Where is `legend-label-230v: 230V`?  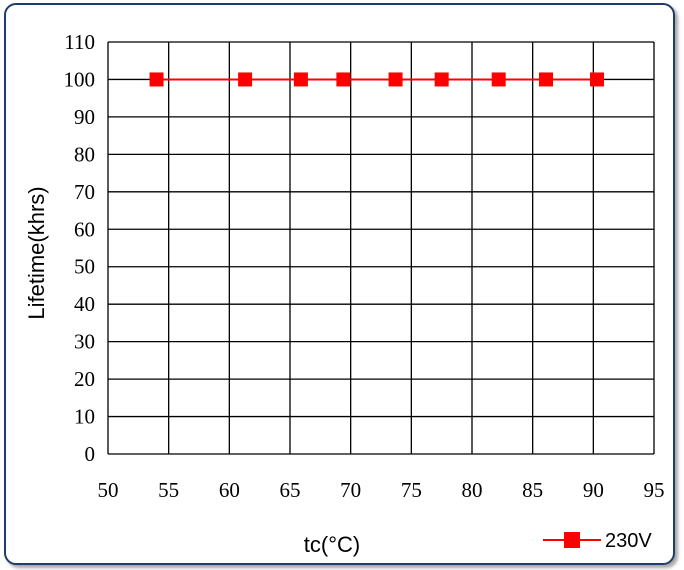 legend-label-230v: 230V is located at coordinates (628, 541).